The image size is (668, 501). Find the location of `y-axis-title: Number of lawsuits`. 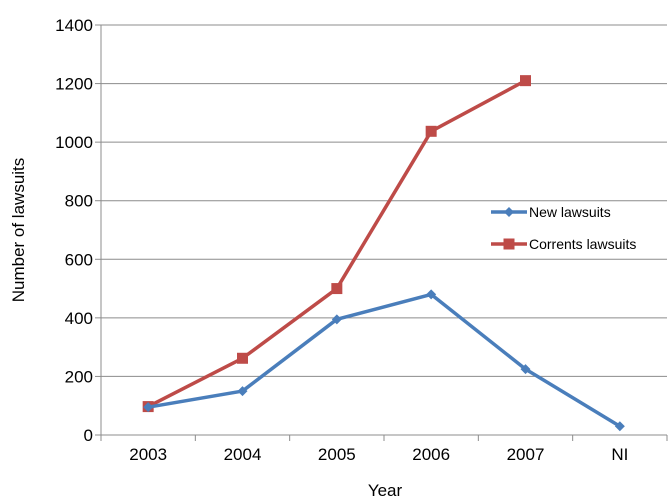

y-axis-title: Number of lawsuits is located at coordinates (18, 230).